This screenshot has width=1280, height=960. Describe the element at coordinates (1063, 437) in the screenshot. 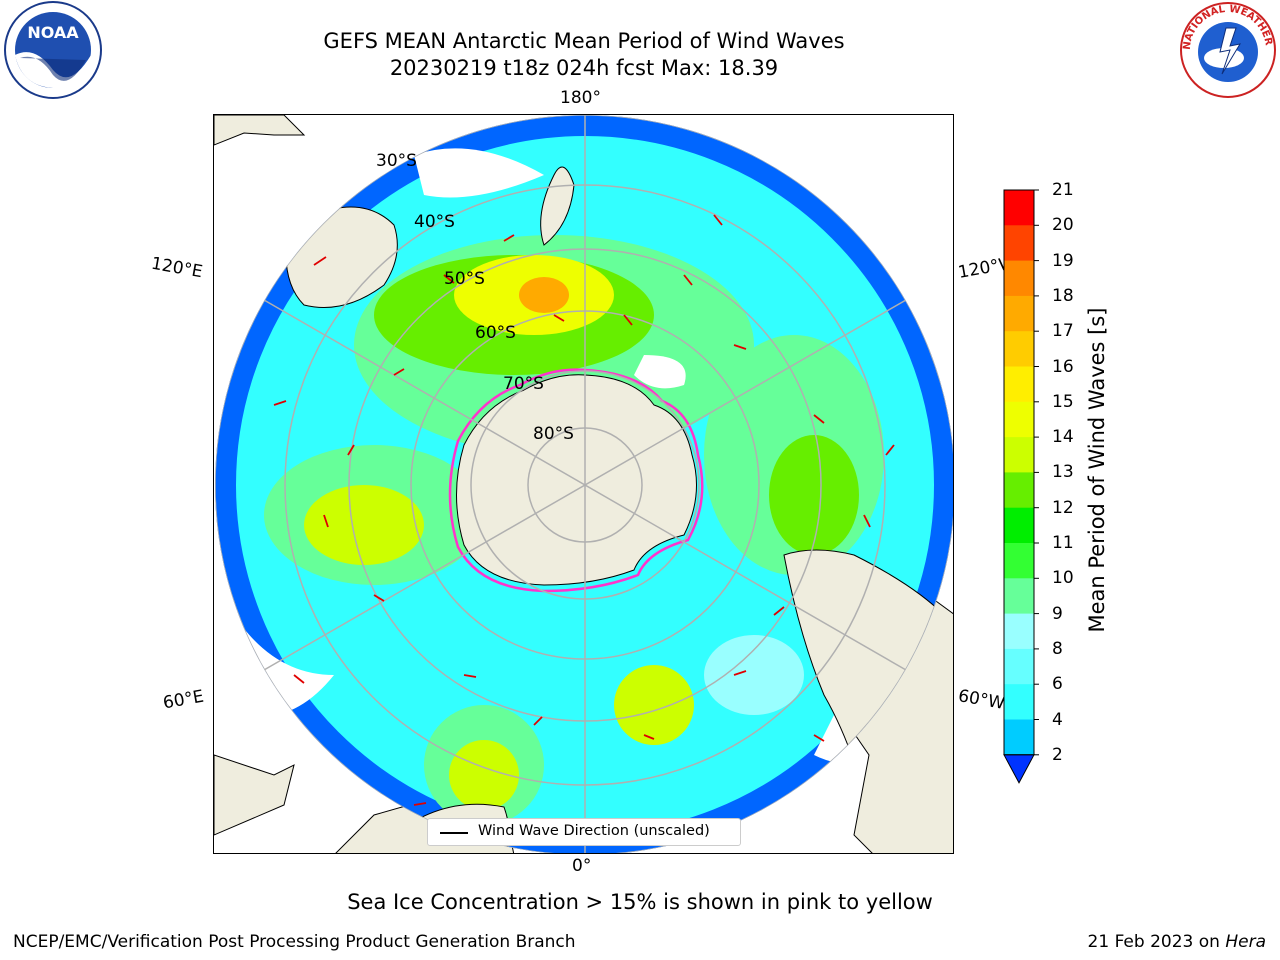

I see `colorbar-tick-label: 14` at that location.